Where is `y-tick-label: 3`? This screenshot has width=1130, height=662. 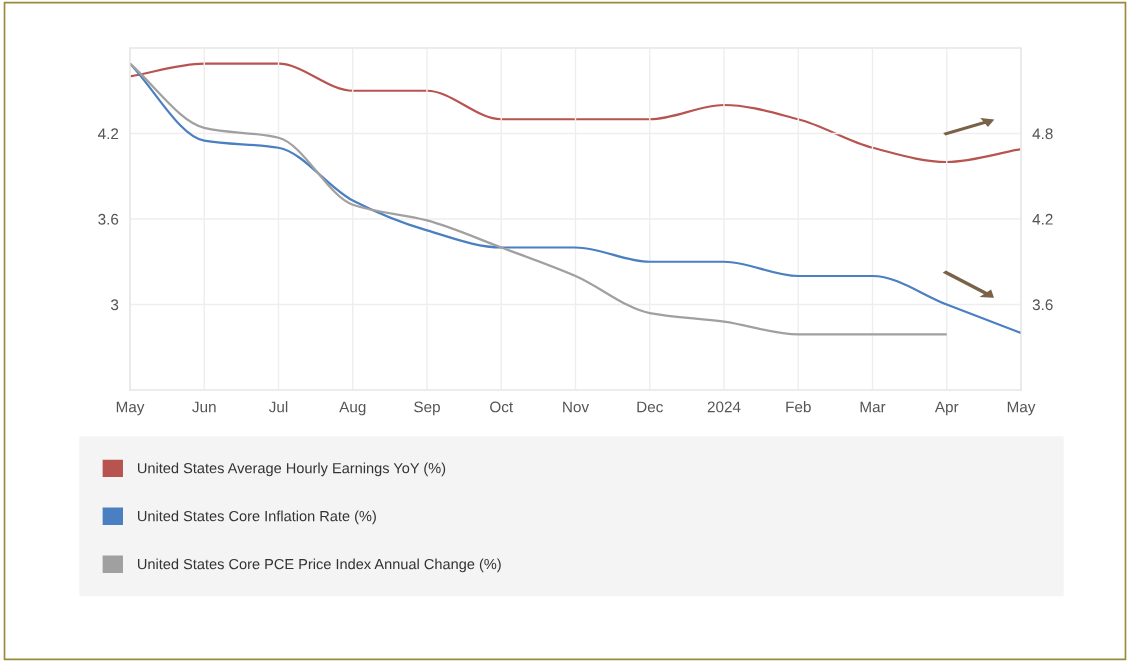
y-tick-label: 3 is located at coordinates (114, 305).